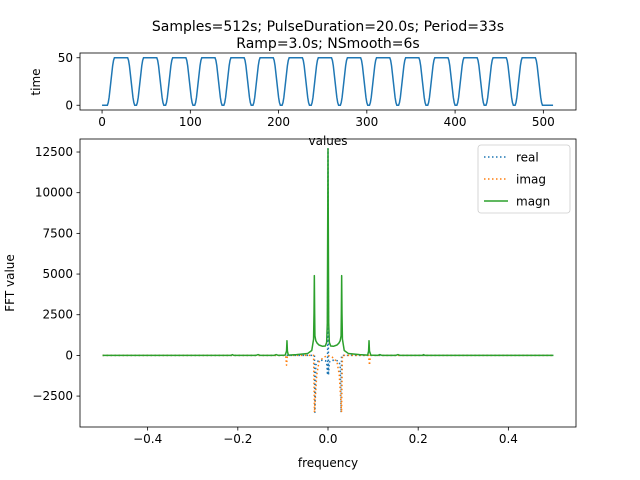  I want to click on y-tick-label: 5000, so click(57, 274).